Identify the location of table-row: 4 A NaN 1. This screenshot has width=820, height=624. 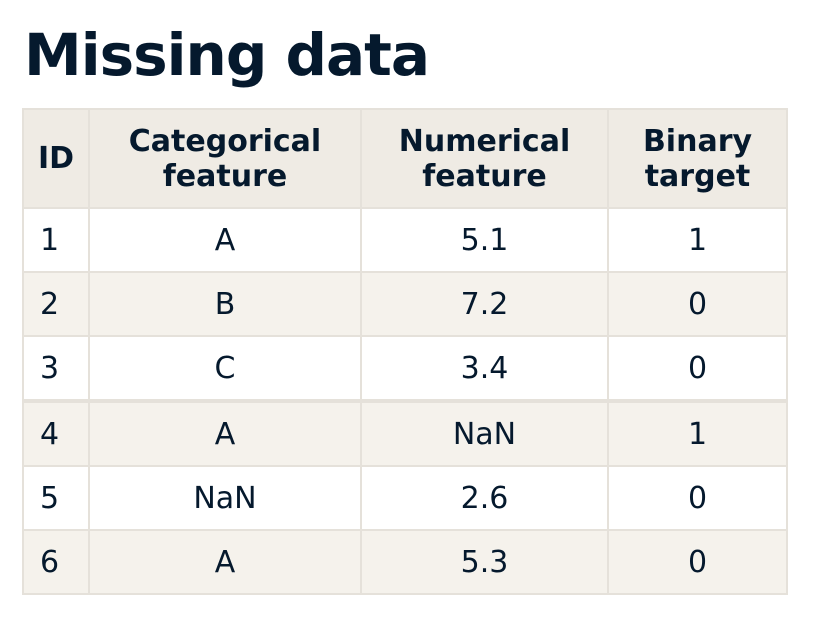
(405, 433).